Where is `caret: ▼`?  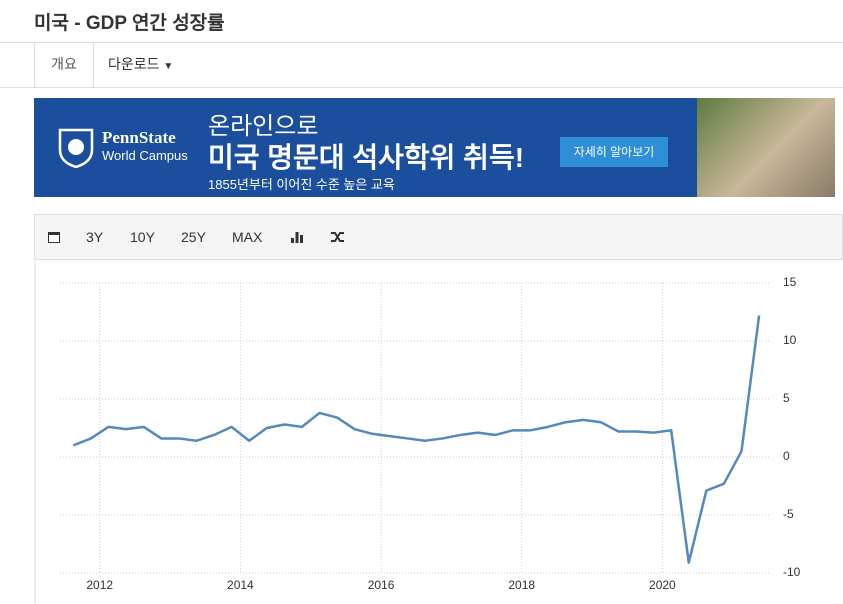
caret: ▼ is located at coordinates (168, 66).